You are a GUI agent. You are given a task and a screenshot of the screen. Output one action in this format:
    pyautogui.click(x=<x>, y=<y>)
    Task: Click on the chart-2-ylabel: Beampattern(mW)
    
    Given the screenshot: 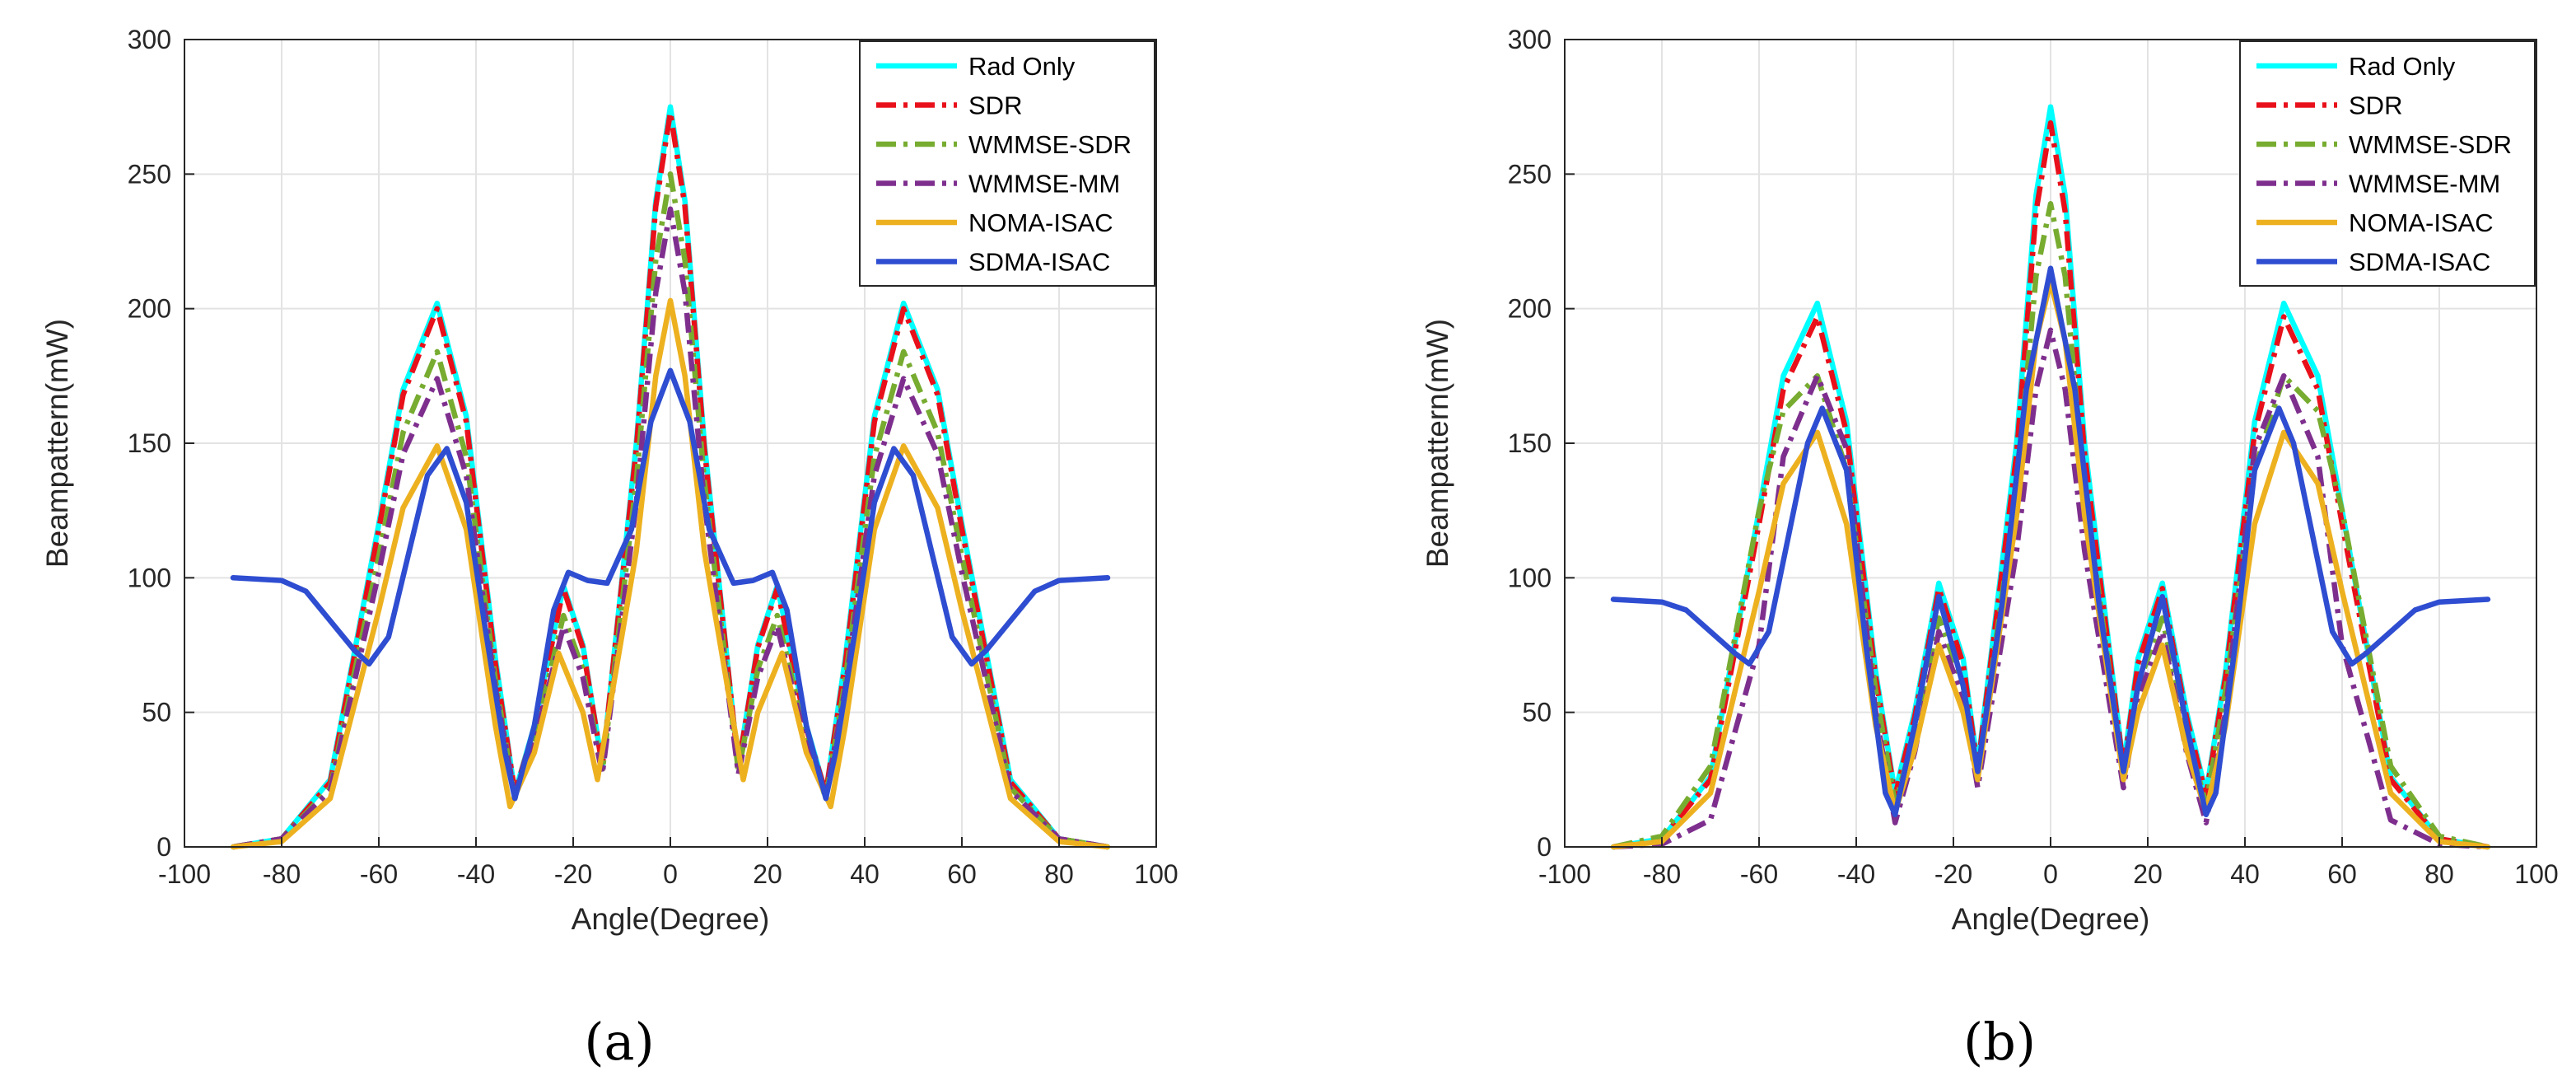 What is the action you would take?
    pyautogui.click(x=1437, y=444)
    